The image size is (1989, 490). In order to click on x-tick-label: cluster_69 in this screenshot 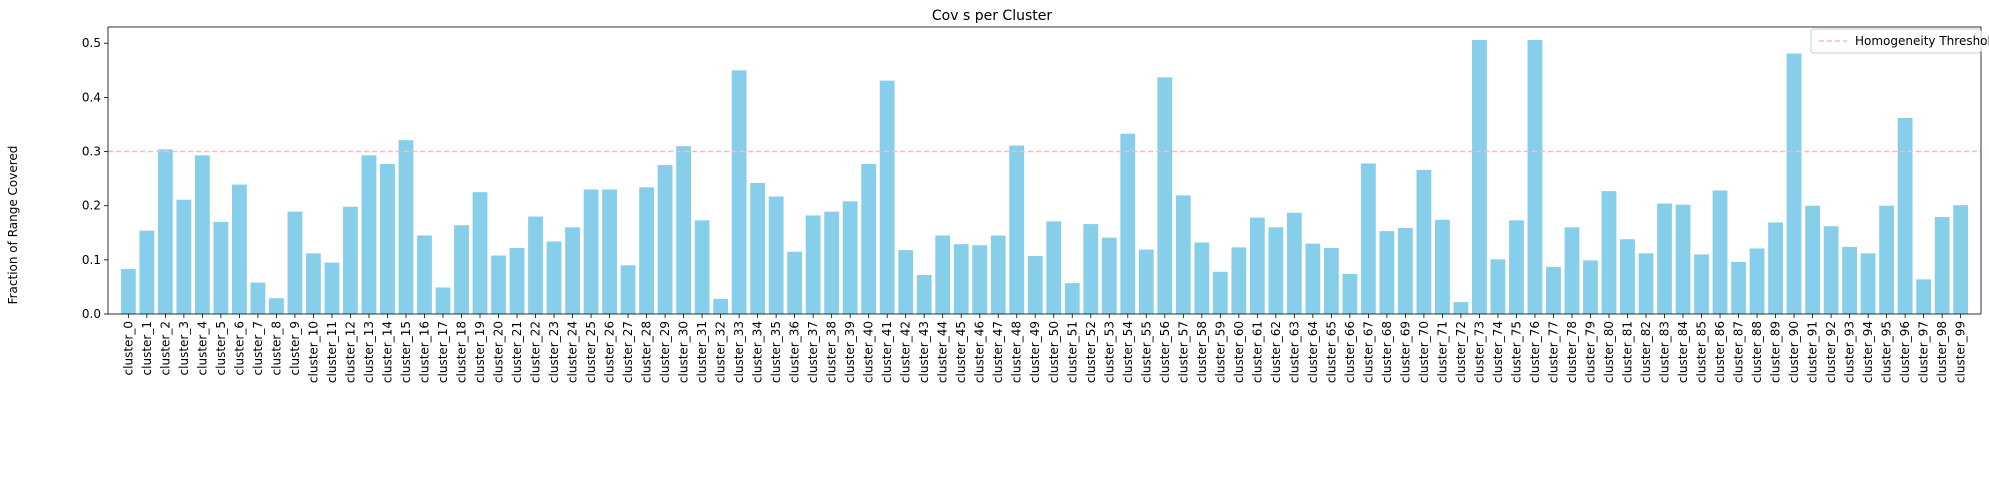, I will do `click(1405, 352)`.